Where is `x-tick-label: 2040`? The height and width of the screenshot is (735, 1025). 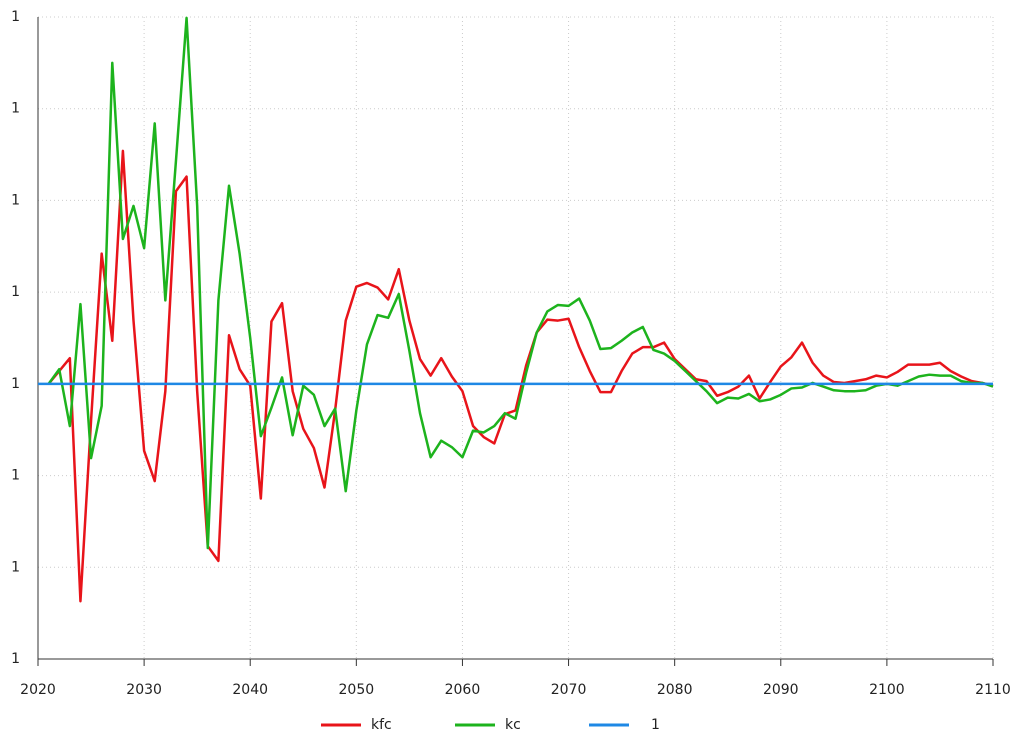 x-tick-label: 2040 is located at coordinates (250, 690).